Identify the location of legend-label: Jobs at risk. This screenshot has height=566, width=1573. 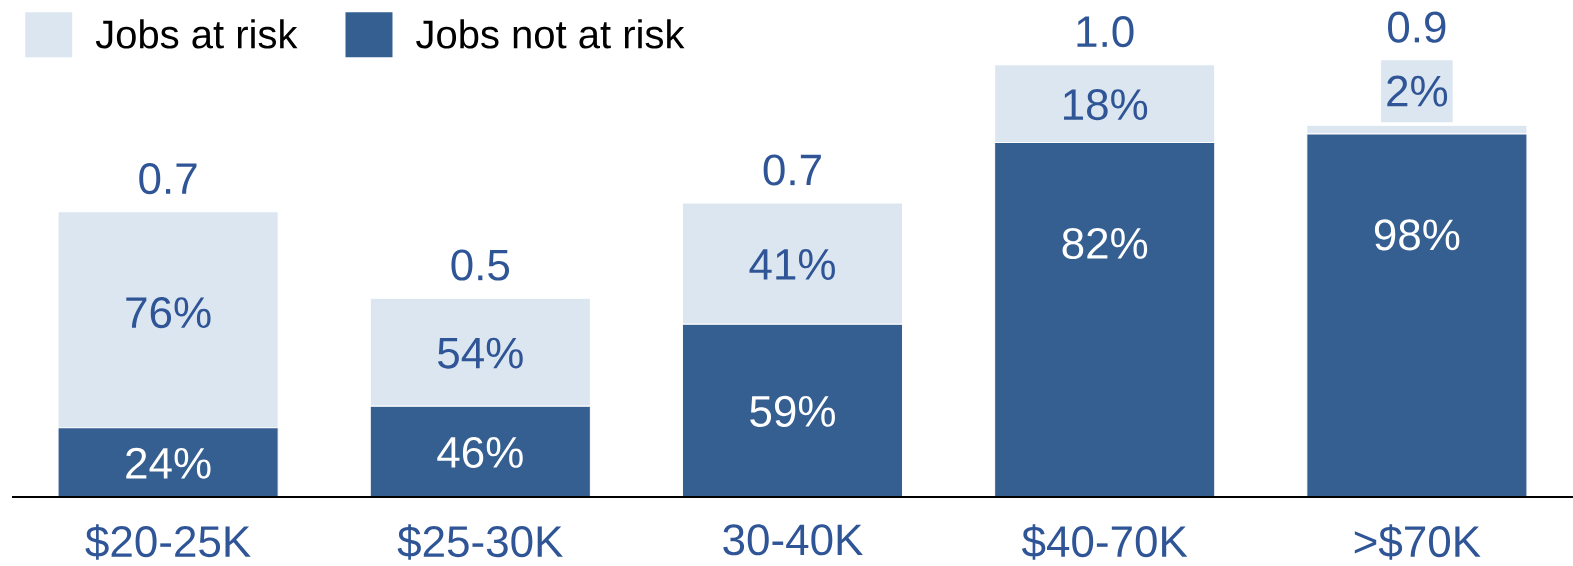
(196, 34).